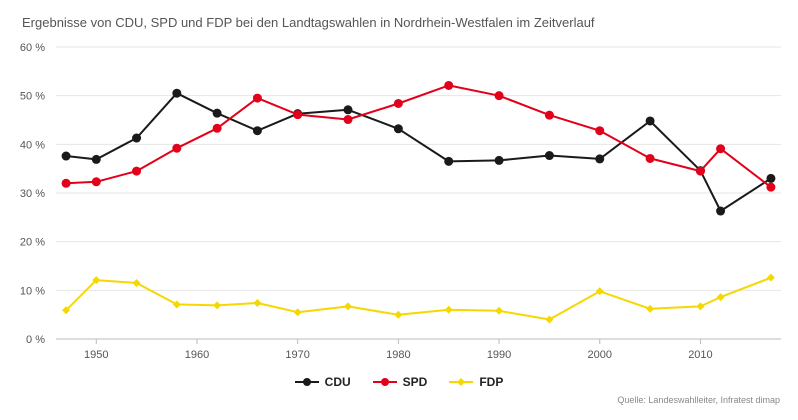 This screenshot has width=798, height=420. What do you see at coordinates (32, 243) in the screenshot?
I see `y-tick-label: 20 %` at bounding box center [32, 243].